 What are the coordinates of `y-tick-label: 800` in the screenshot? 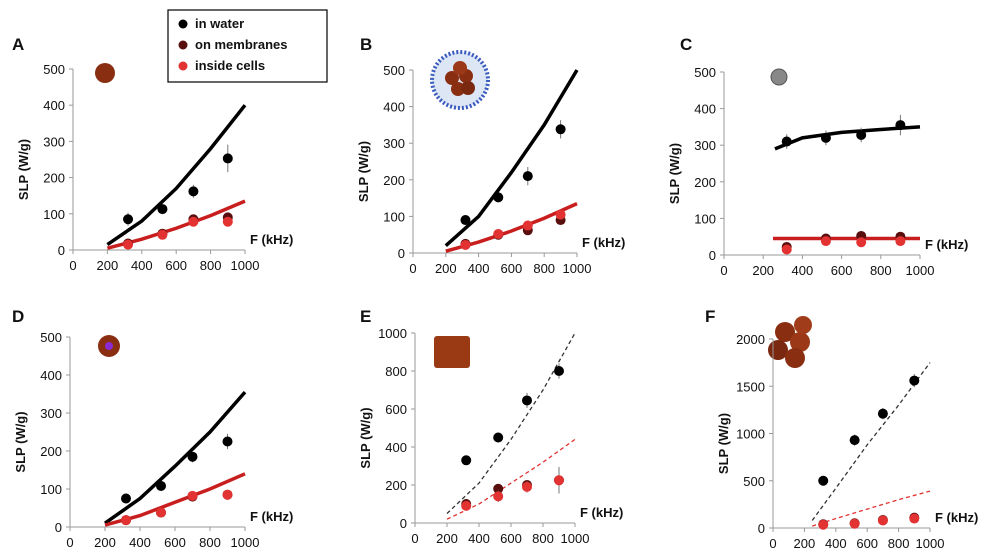 It's located at (396, 371).